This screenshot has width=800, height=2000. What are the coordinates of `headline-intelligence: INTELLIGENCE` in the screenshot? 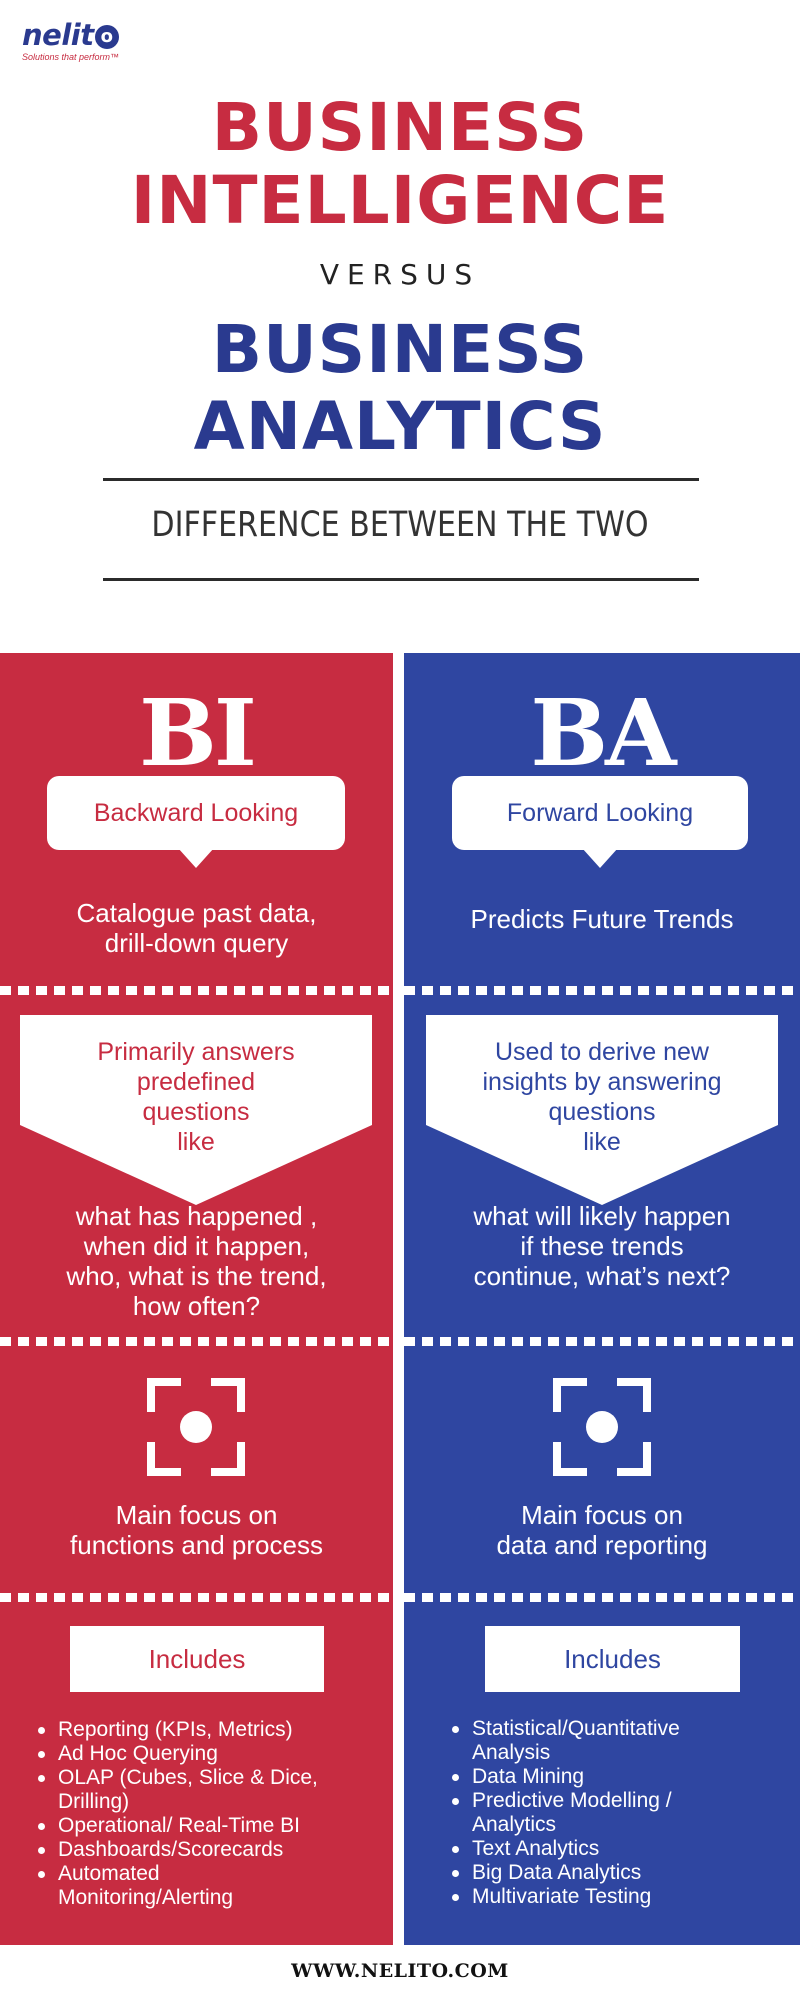 It's located at (400, 200).